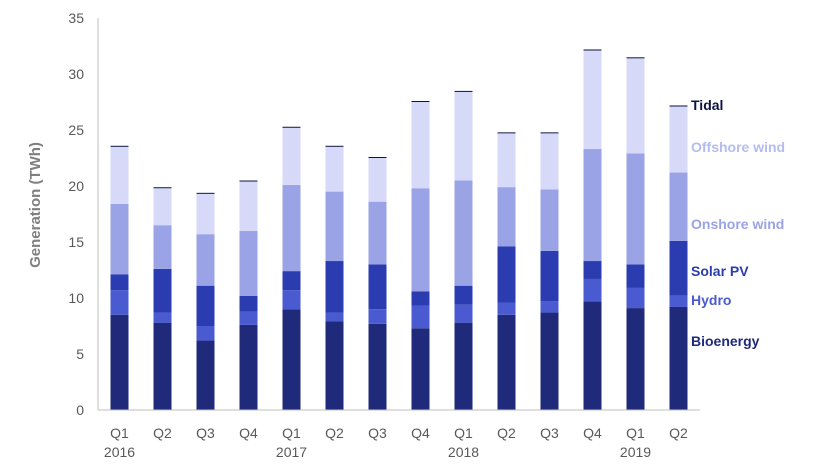  What do you see at coordinates (291, 452) in the screenshot?
I see `x-year-label: 2017` at bounding box center [291, 452].